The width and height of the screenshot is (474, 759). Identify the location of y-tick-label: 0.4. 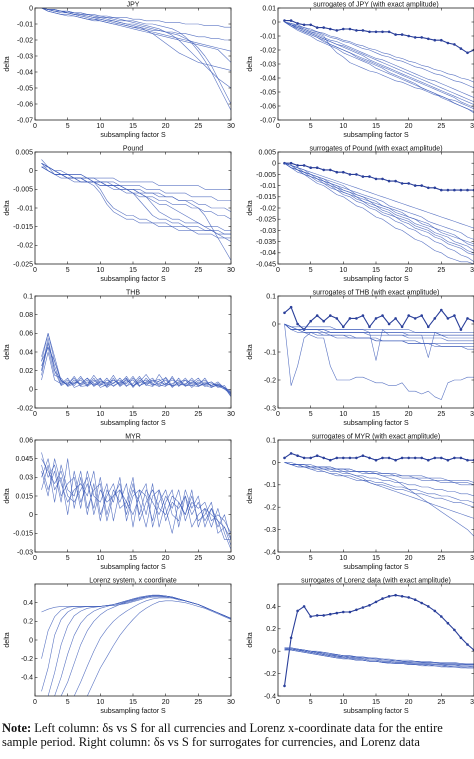
(271, 607).